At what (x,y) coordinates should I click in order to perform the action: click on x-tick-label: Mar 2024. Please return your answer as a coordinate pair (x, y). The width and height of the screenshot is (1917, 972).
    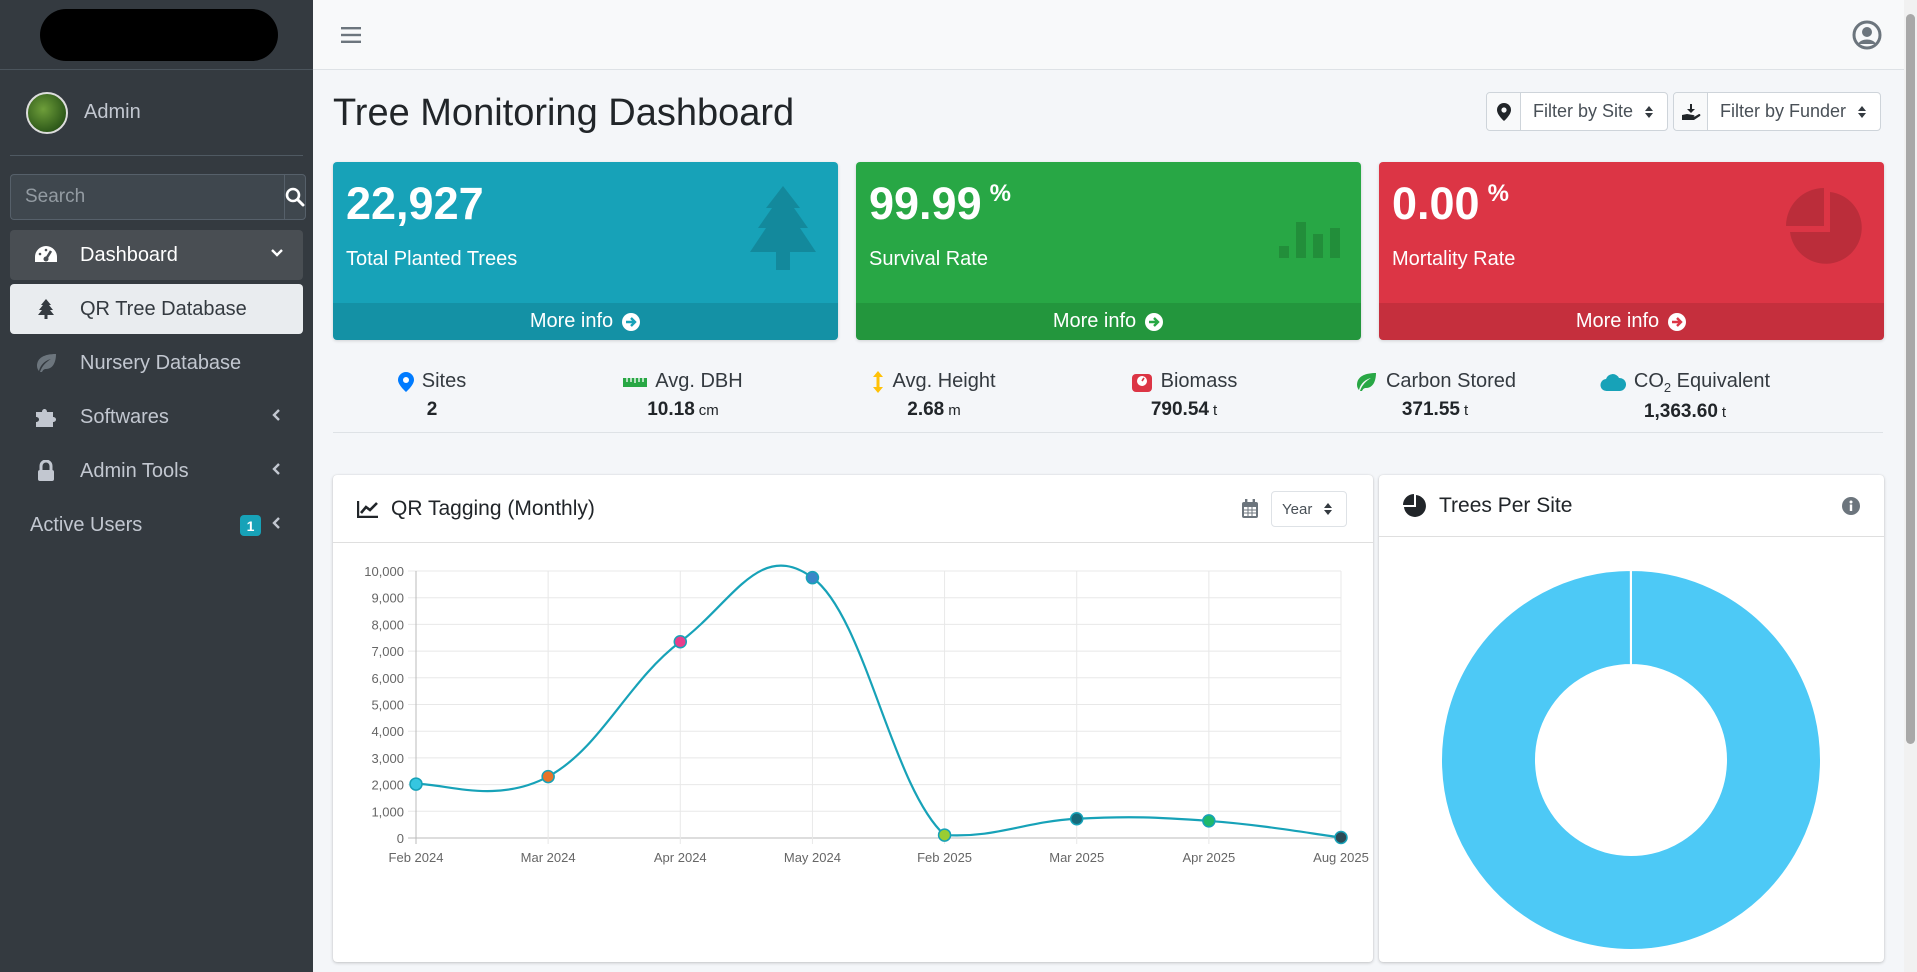
    Looking at the image, I should click on (548, 857).